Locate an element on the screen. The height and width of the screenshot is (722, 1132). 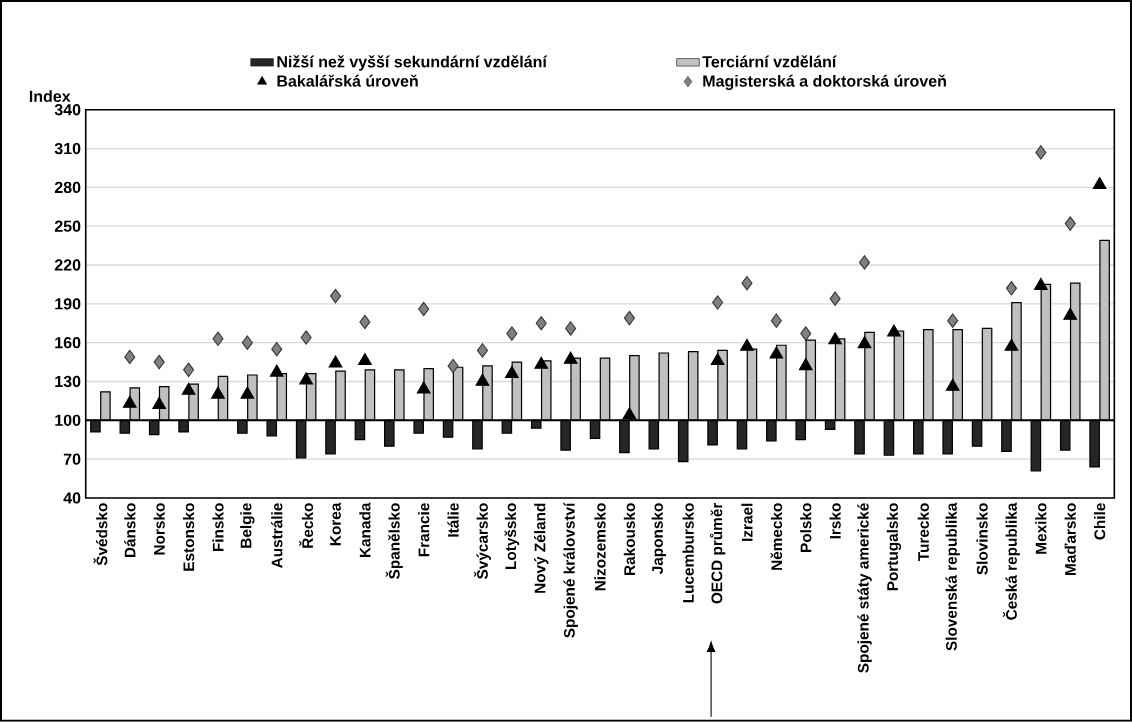
x-tick-label: Maďarsko is located at coordinates (1070, 539).